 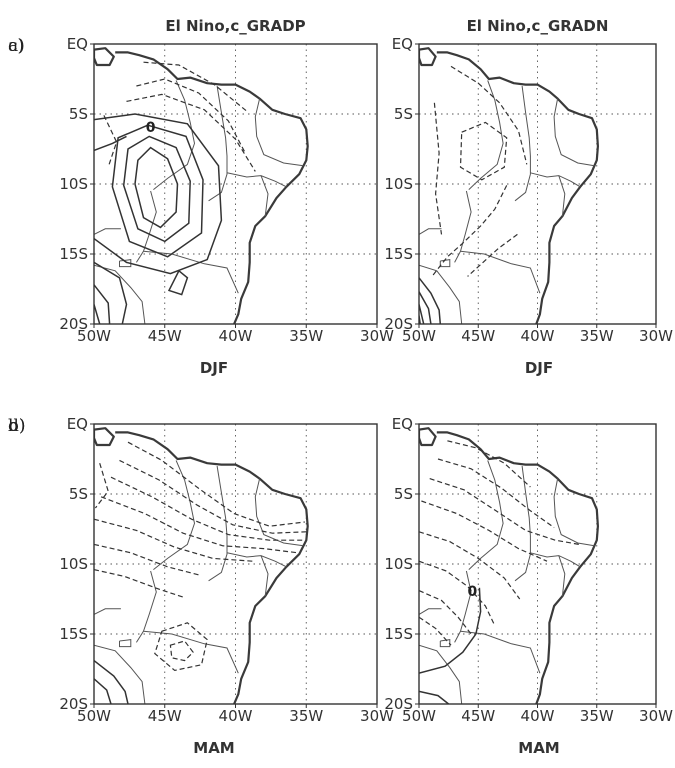 What do you see at coordinates (104, 57) in the screenshot?
I see `marajo-island-outline` at bounding box center [104, 57].